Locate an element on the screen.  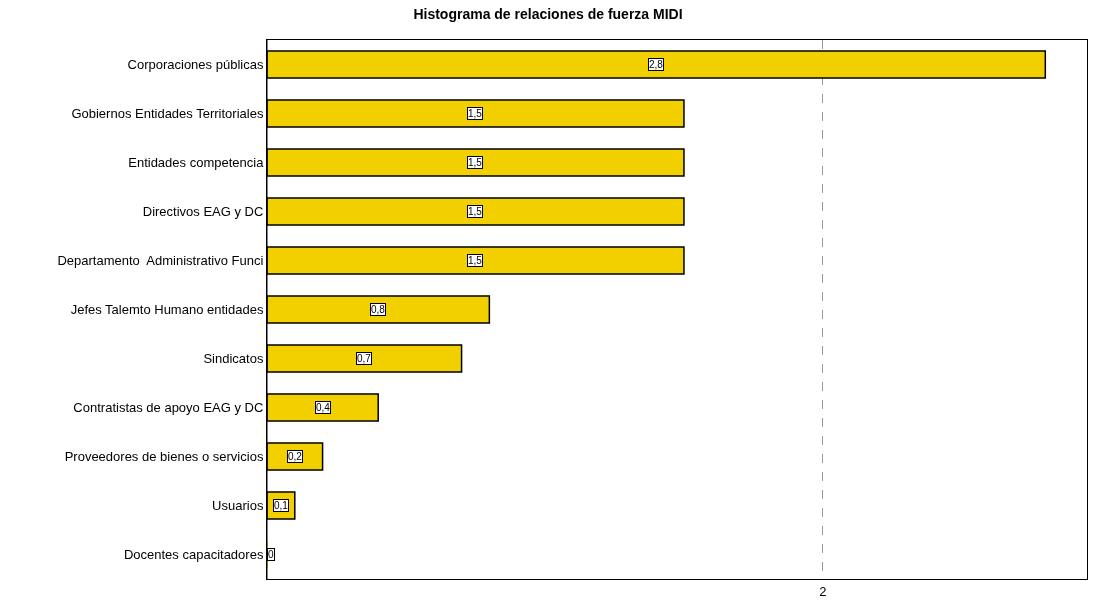
y-tick-label: Corporaciones públicas is located at coordinates (195, 65).